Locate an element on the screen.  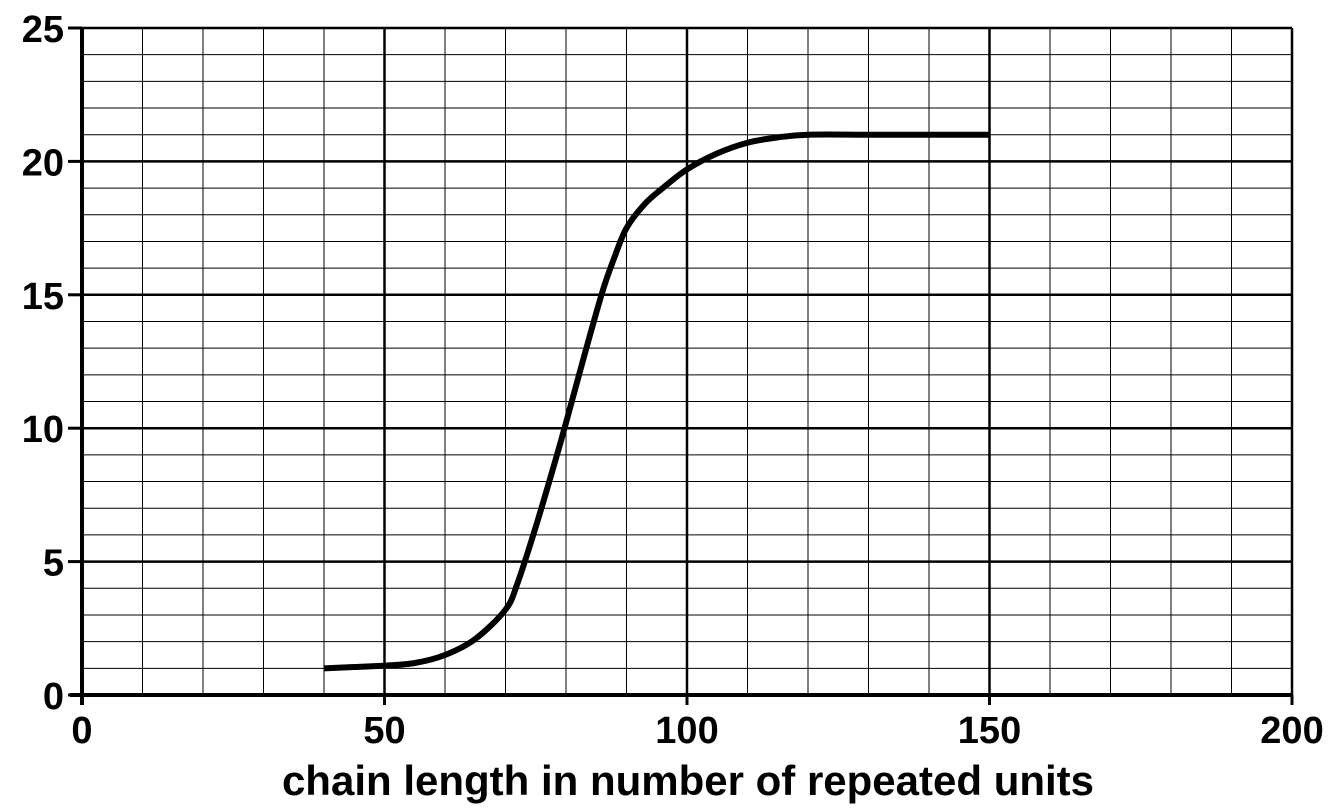
x-tick-label: 200 is located at coordinates (1291, 731).